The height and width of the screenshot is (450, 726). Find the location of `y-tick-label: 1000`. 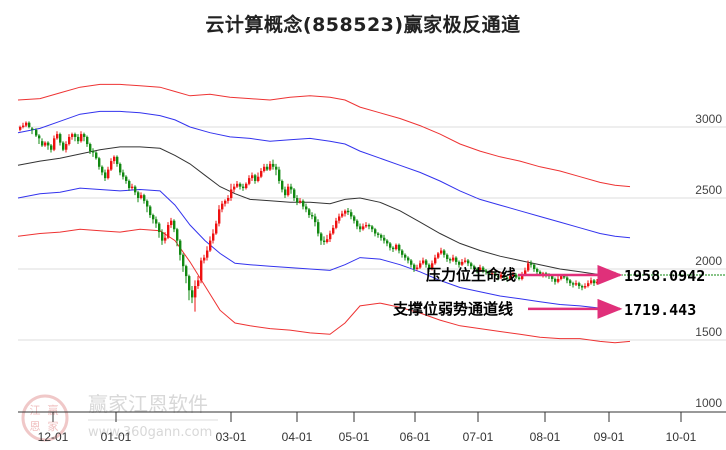

y-tick-label: 1000 is located at coordinates (708, 403).